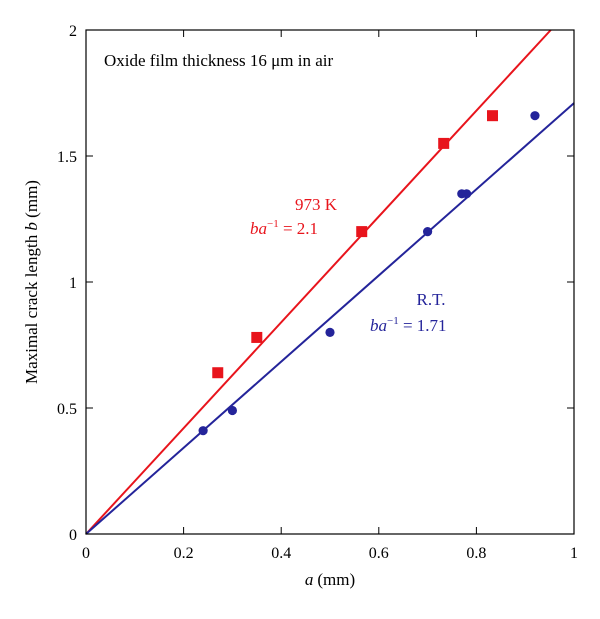 Image resolution: width=600 pixels, height=619 pixels. Describe the element at coordinates (31, 307) in the screenshot. I see `y-axis-text: Maximal crack length` at that location.